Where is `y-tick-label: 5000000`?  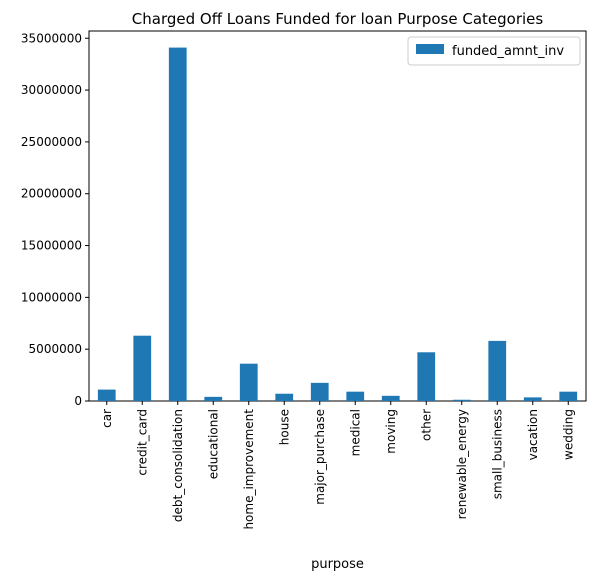 y-tick-label: 5000000 is located at coordinates (55, 349).